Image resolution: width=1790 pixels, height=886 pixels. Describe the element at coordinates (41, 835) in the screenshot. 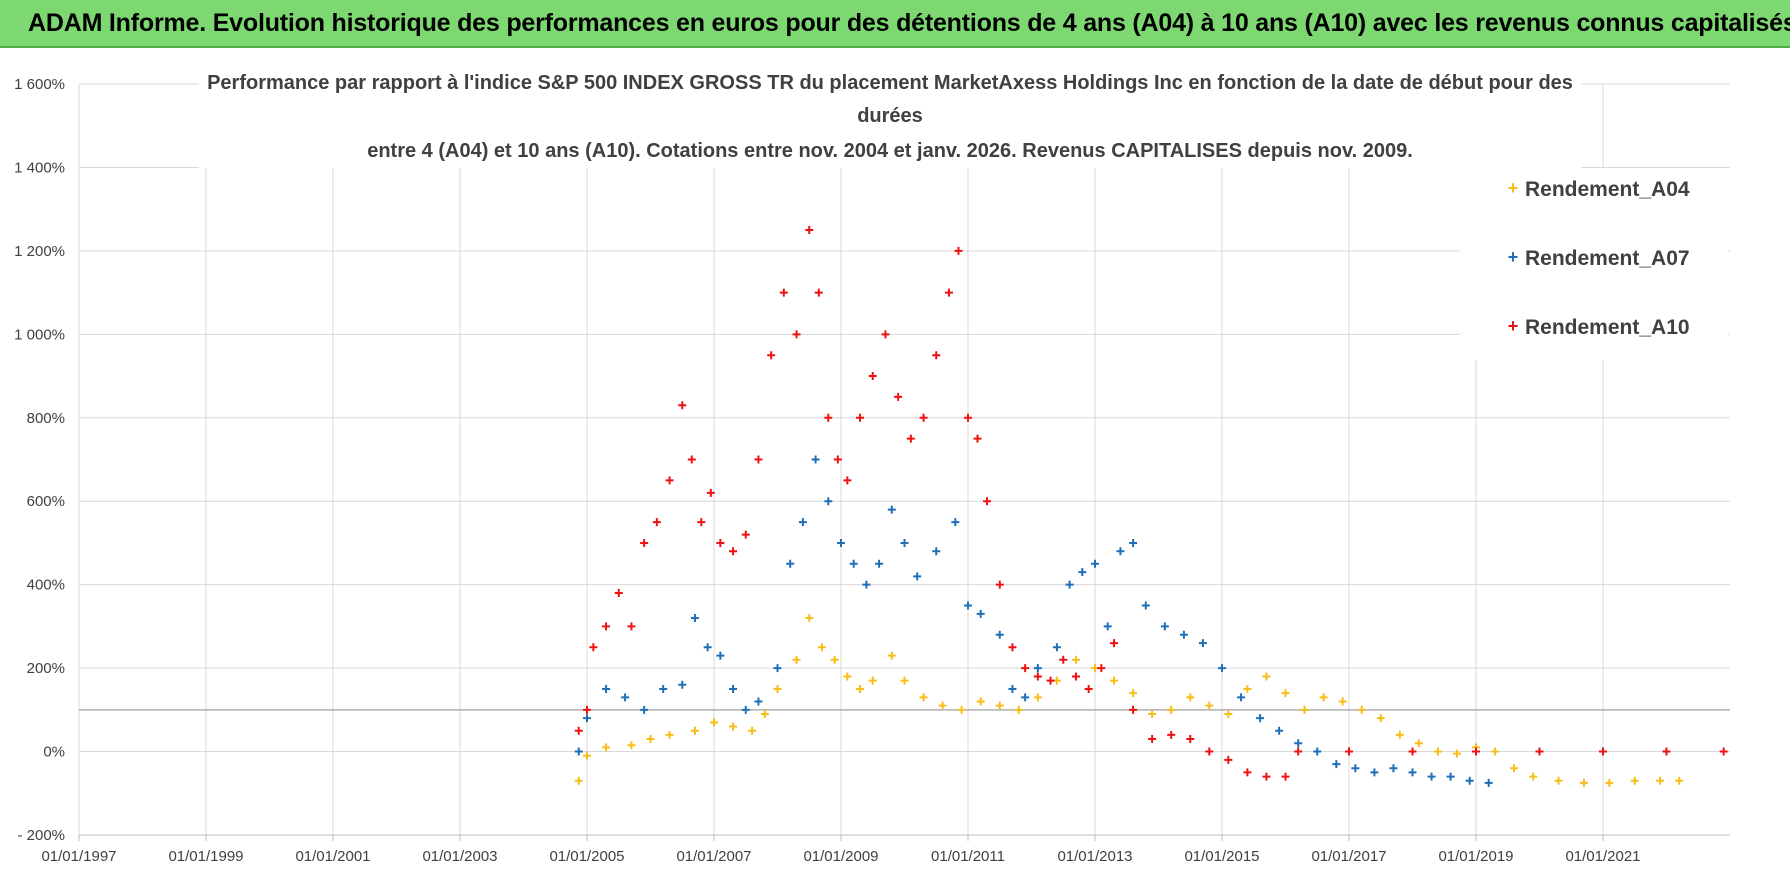

I see `y-tick-label: - 200%` at that location.